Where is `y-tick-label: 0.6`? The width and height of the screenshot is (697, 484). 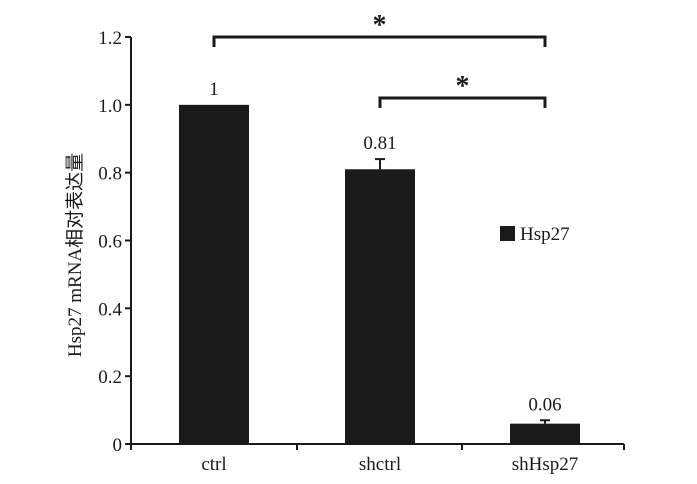 y-tick-label: 0.6 is located at coordinates (110, 242).